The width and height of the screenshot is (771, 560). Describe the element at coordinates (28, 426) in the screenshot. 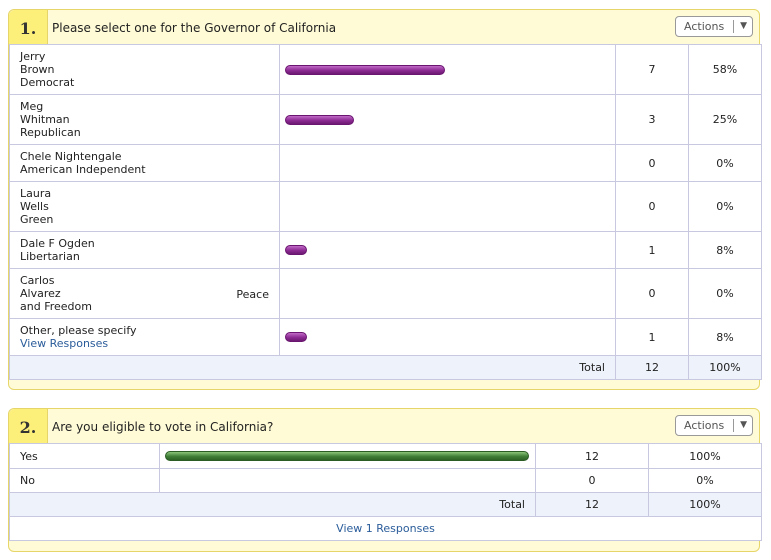

I see `question-number: 2.` at that location.